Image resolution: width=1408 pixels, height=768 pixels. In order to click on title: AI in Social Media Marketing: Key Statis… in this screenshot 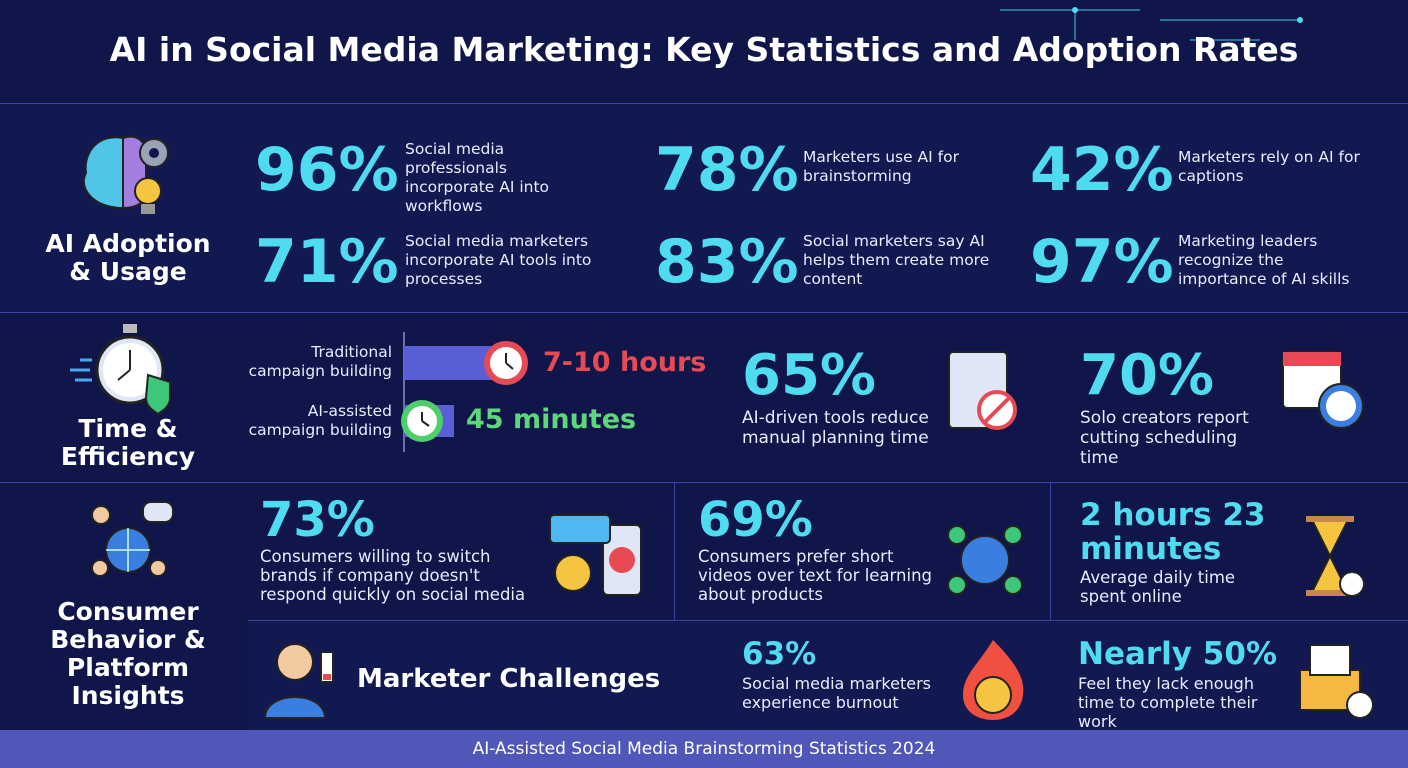, I will do `click(704, 49)`.